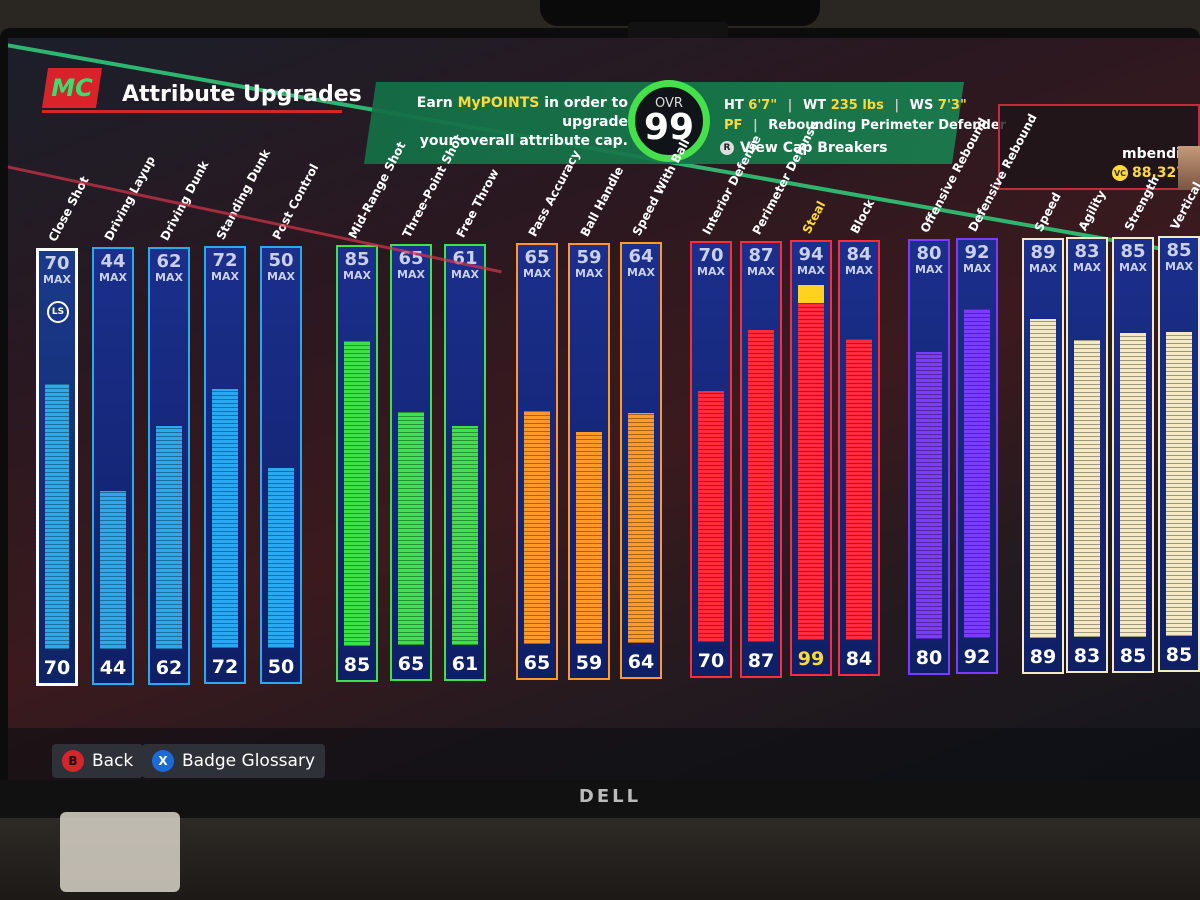  I want to click on attribute-bar: 80 MAX 80, so click(929, 457).